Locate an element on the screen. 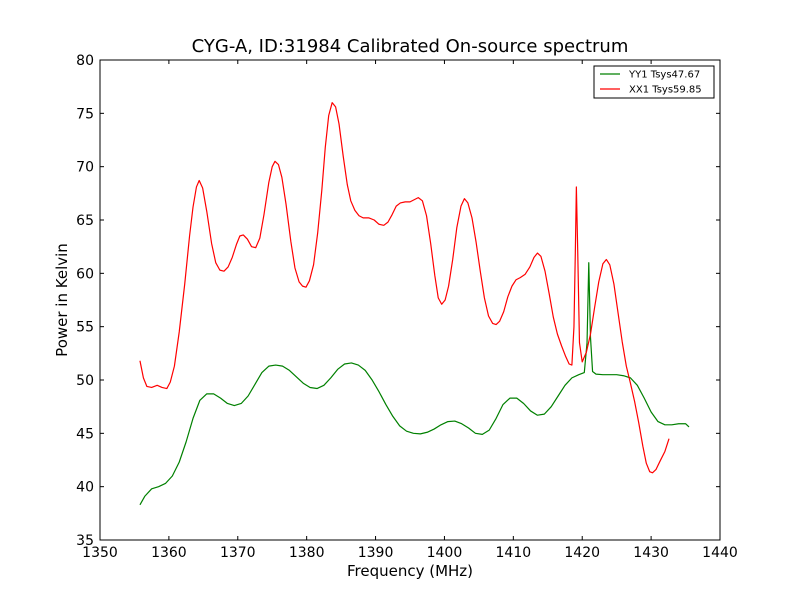 This screenshot has height=605, width=800. legend: YY1 Tsys47.67 XX1 Tsys59.85 is located at coordinates (654, 82).